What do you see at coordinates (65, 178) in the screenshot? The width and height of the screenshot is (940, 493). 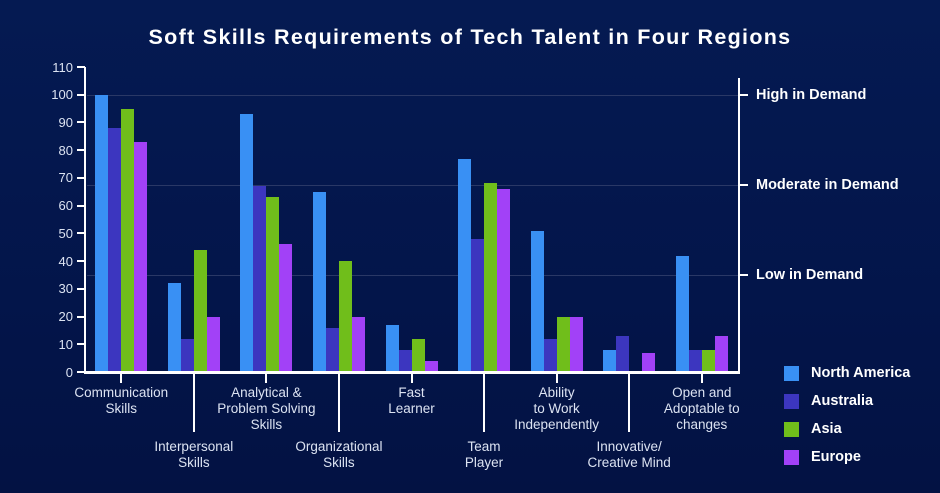 I see `y-axis-tick-label: 70` at bounding box center [65, 178].